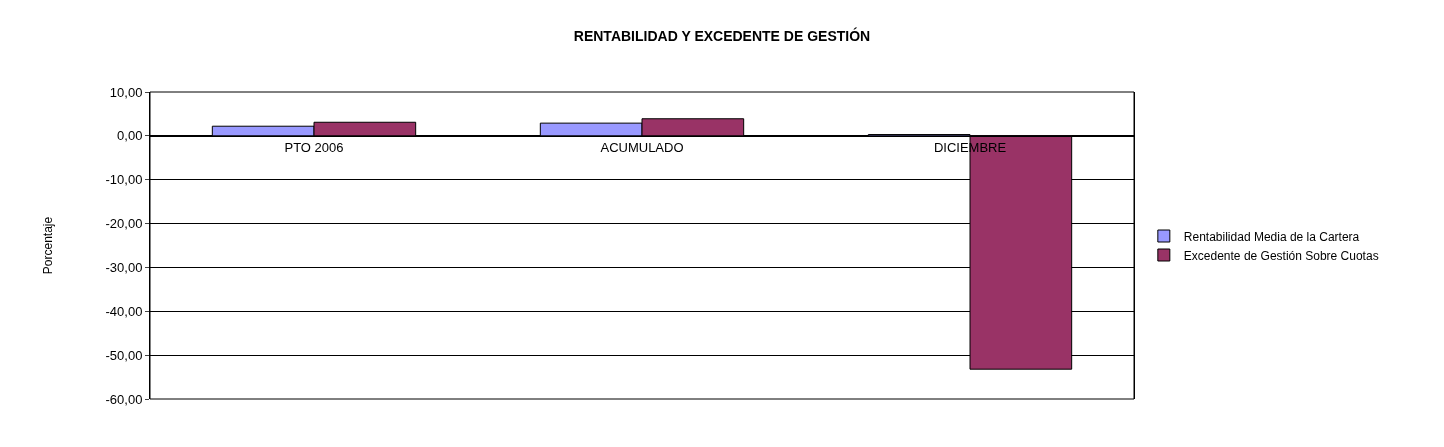  What do you see at coordinates (124, 224) in the screenshot?
I see `y-tick-label: -20,00` at bounding box center [124, 224].